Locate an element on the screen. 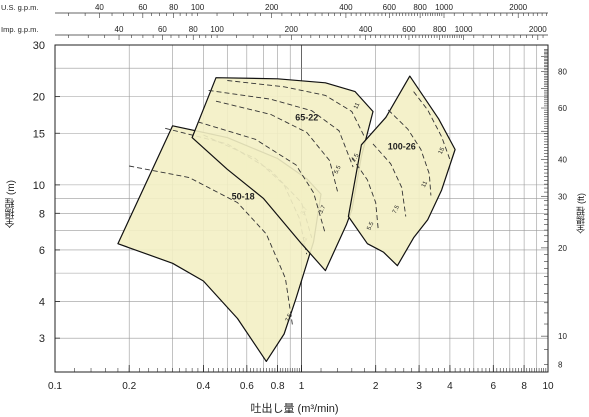  x-tick-label: 4 is located at coordinates (450, 386).